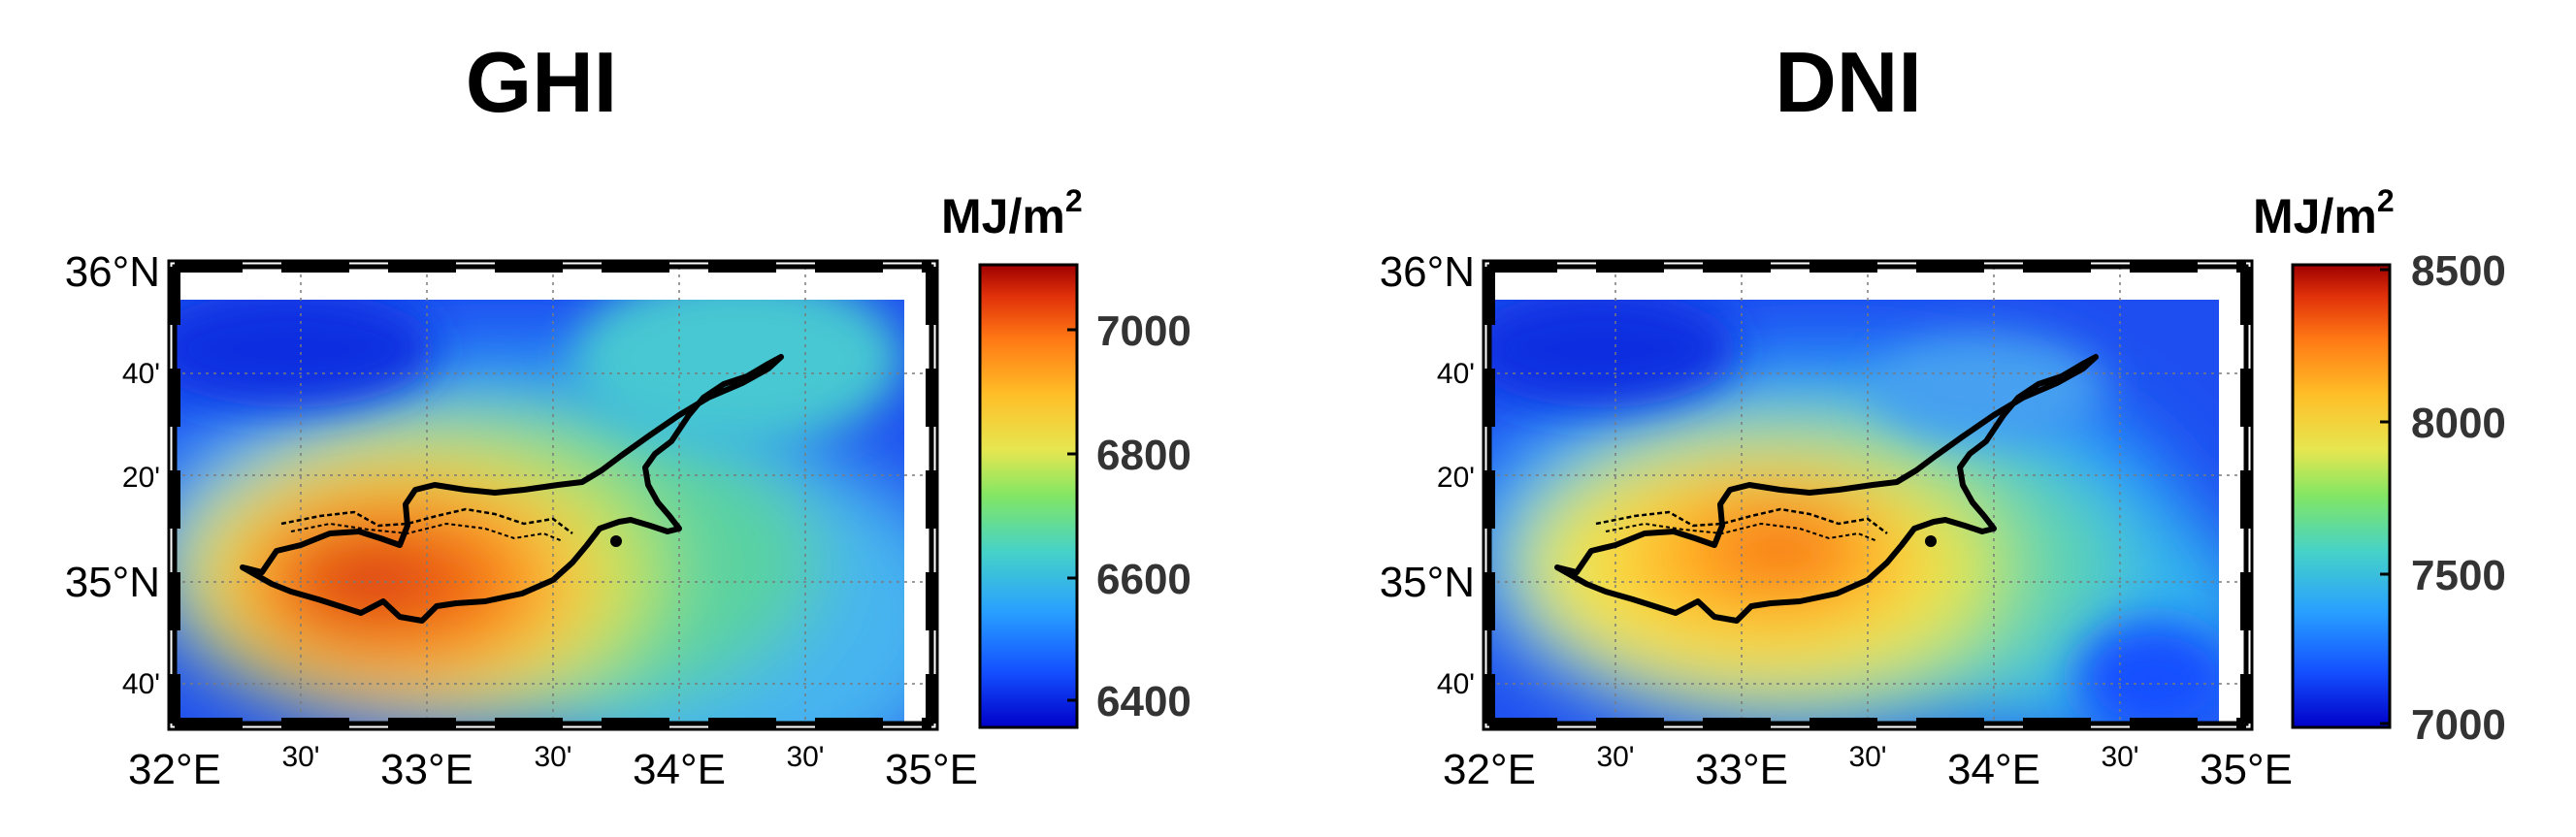 The image size is (2576, 837). What do you see at coordinates (1012, 213) in the screenshot?
I see `ghi-unit: MJ/m2` at bounding box center [1012, 213].